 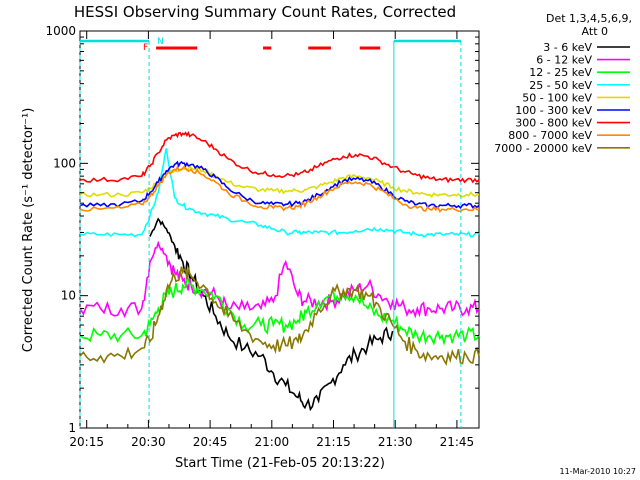 I want to click on legend-label: 12 - 25 keV, so click(x=560, y=72).